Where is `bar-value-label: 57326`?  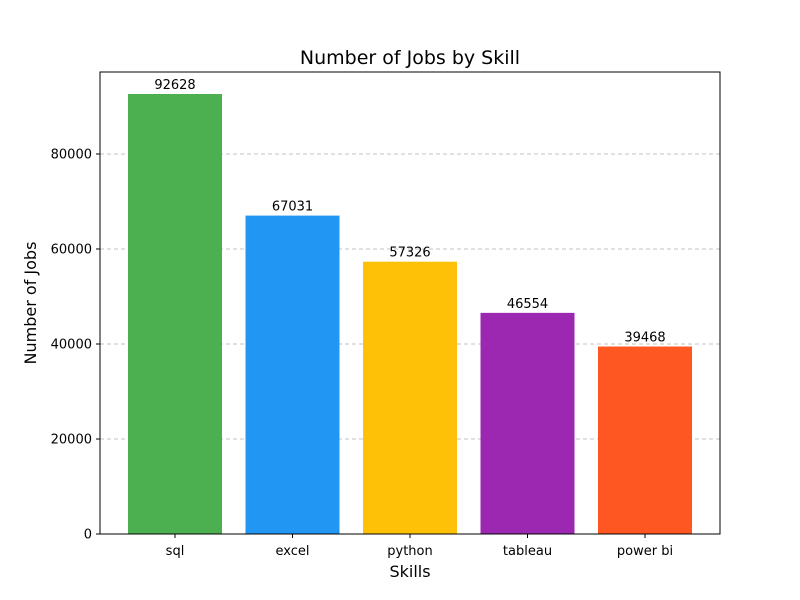 bar-value-label: 57326 is located at coordinates (409, 253).